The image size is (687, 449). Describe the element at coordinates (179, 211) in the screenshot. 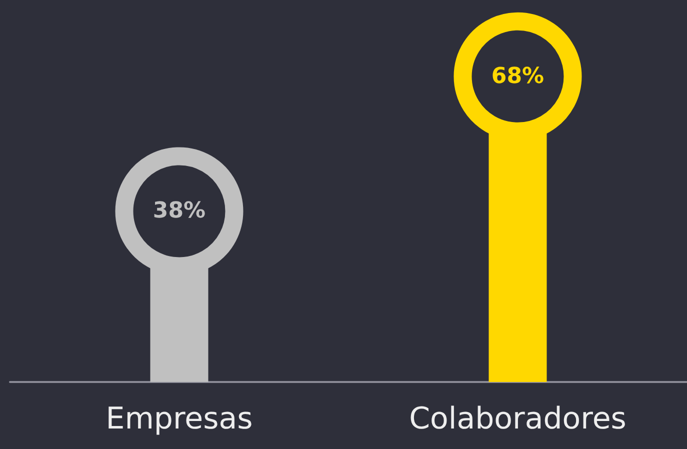

I see `data-label: 38%` at that location.